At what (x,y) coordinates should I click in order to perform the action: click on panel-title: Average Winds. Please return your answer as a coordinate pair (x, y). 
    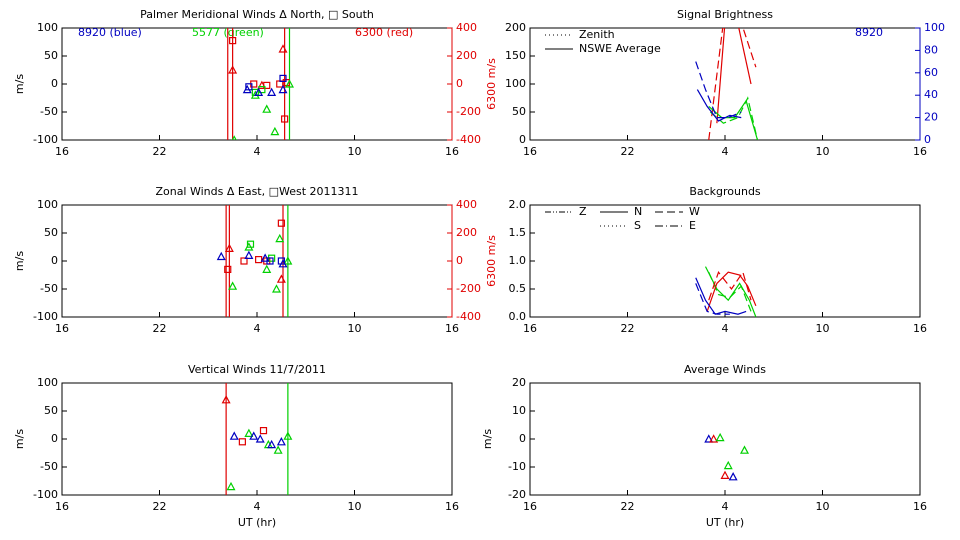
    Looking at the image, I should click on (725, 369).